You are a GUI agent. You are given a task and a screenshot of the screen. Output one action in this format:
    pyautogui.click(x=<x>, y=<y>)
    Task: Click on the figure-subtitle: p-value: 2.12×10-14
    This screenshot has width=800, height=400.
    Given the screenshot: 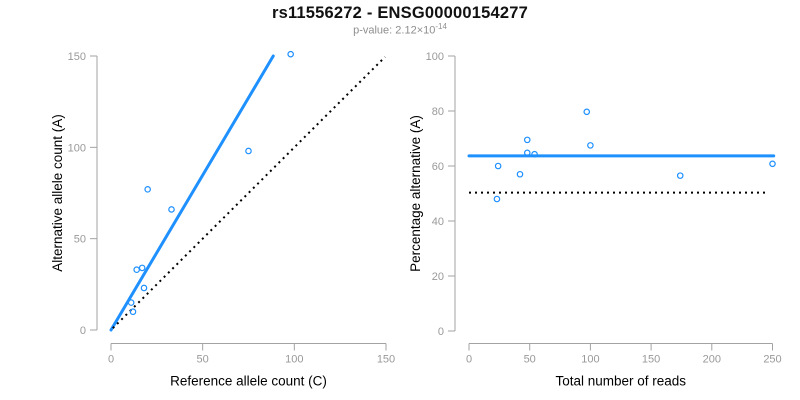 What is the action you would take?
    pyautogui.click(x=400, y=29)
    